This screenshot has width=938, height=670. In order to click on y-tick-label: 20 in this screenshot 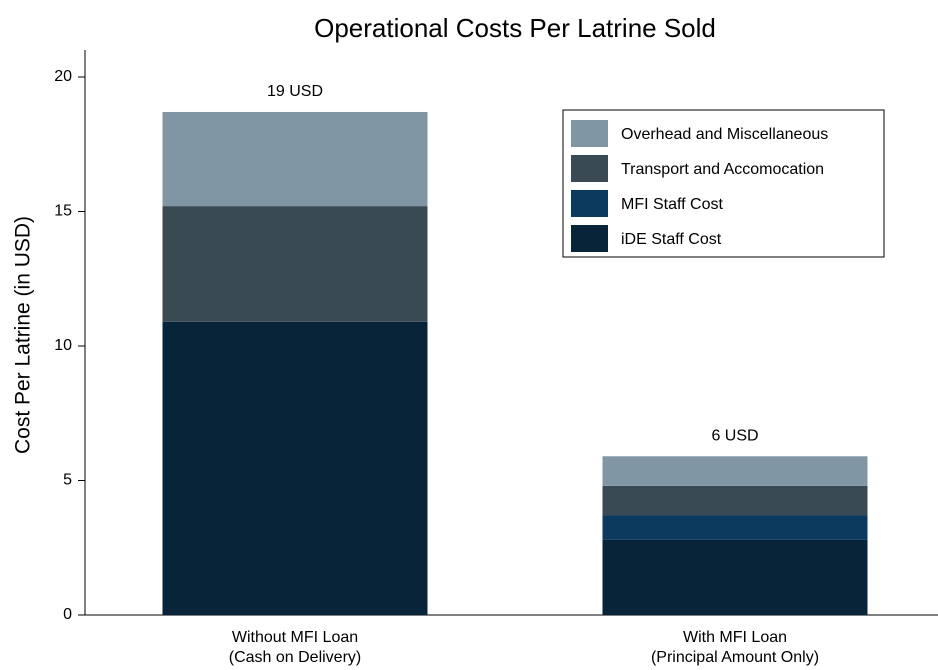, I will do `click(63, 76)`.